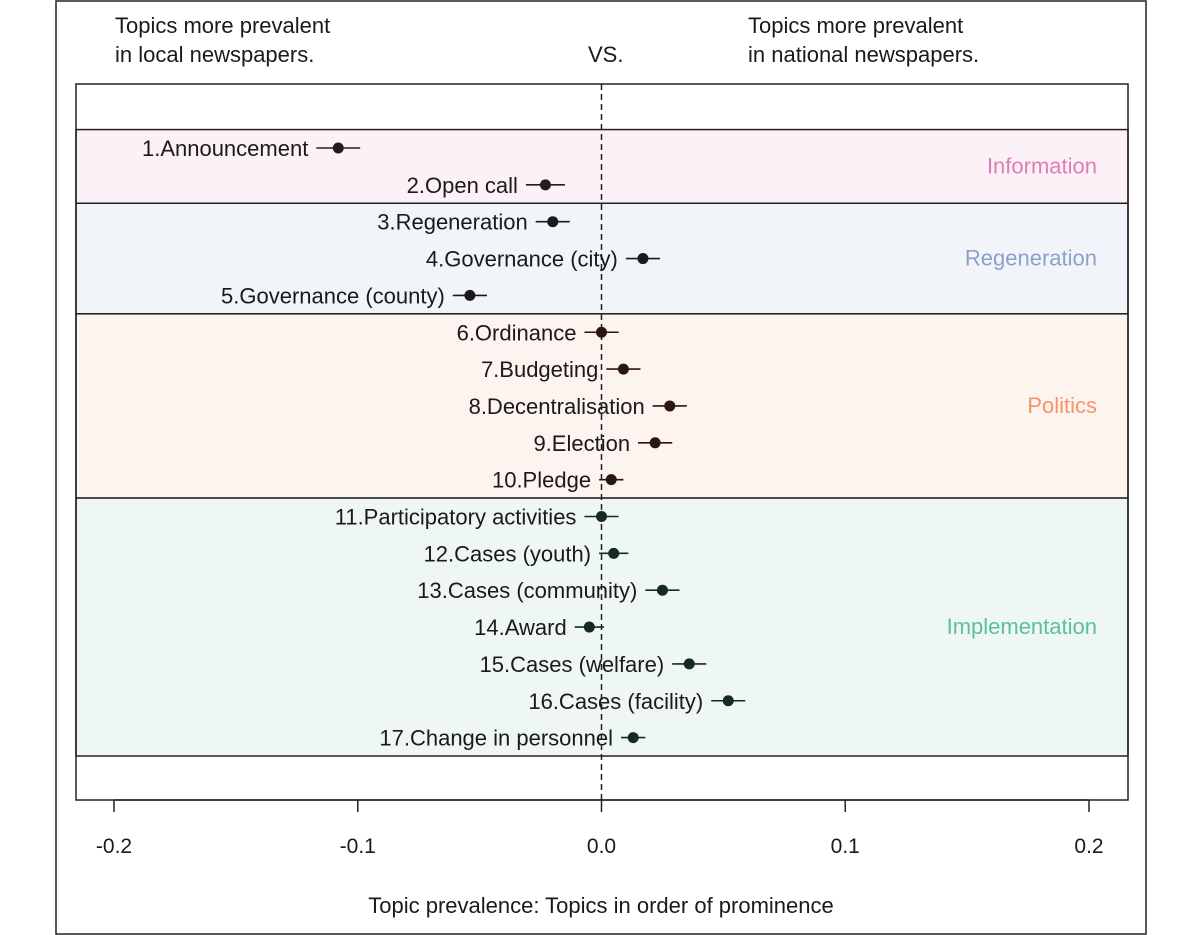 This screenshot has width=1200, height=935. I want to click on topic-label: 5.Governance (county), so click(333, 295).